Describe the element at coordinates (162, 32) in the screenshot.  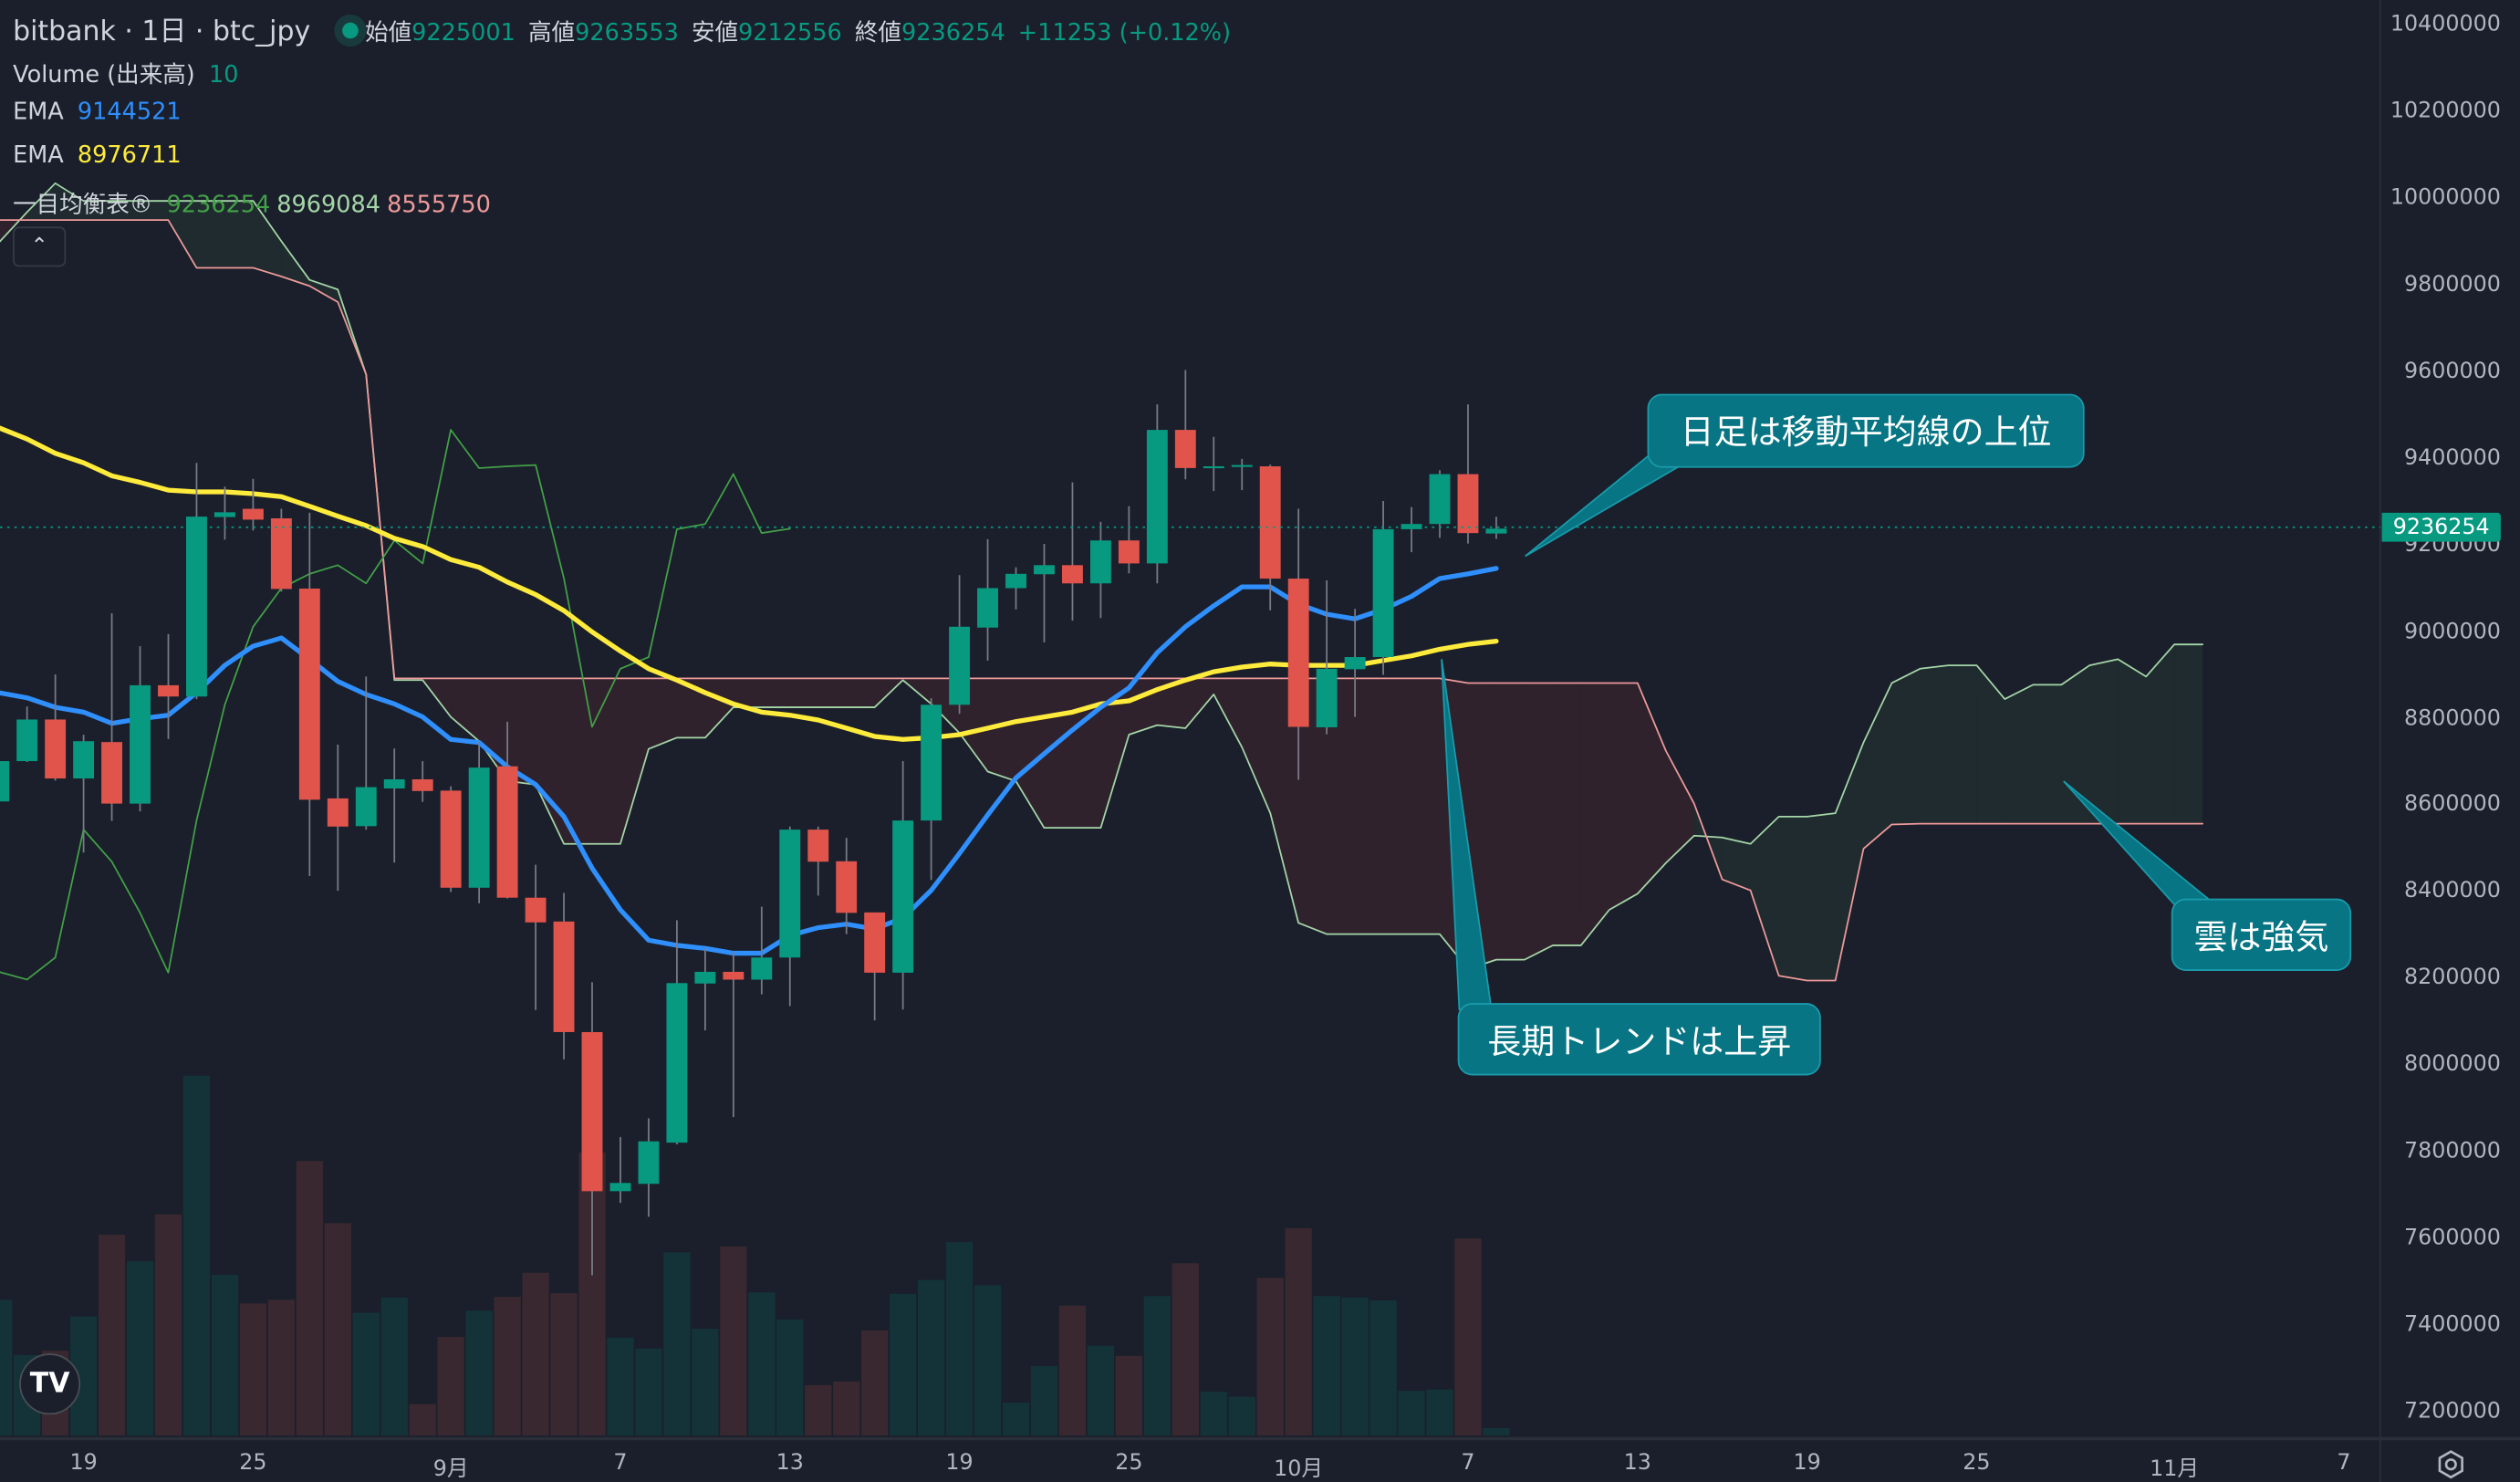
I see `symbol-title: bitbank · 1日 · btc_jpy` at that location.